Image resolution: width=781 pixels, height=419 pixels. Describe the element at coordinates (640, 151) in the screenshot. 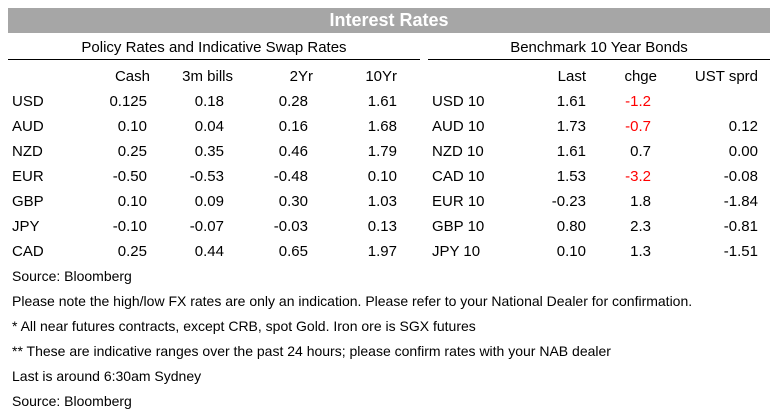

I see `bond-change: 0.7` at that location.